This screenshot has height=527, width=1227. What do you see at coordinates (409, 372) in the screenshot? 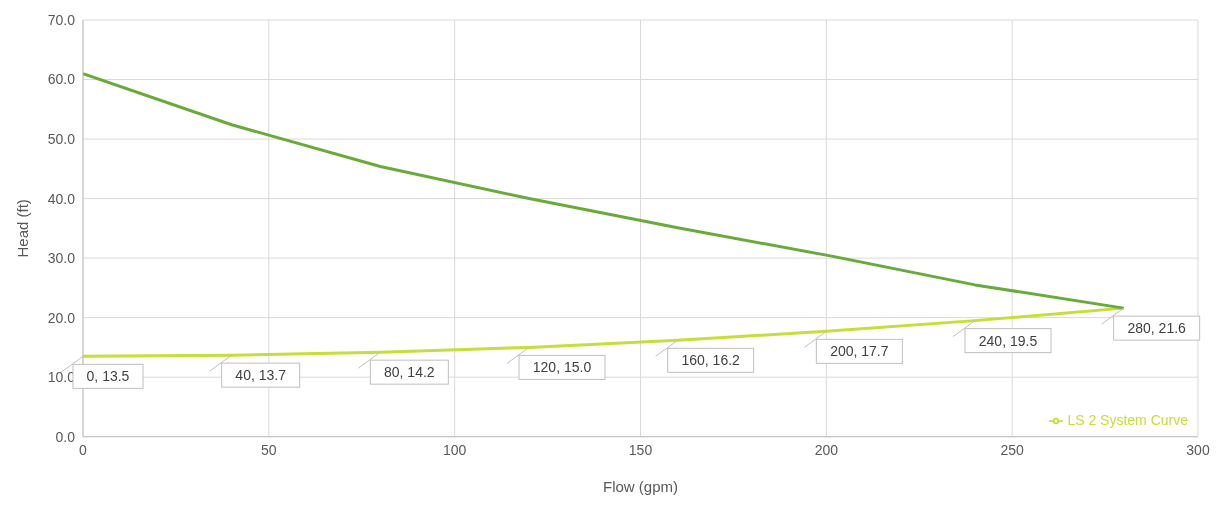
I see `data-label: 80, 14.2` at bounding box center [409, 372].